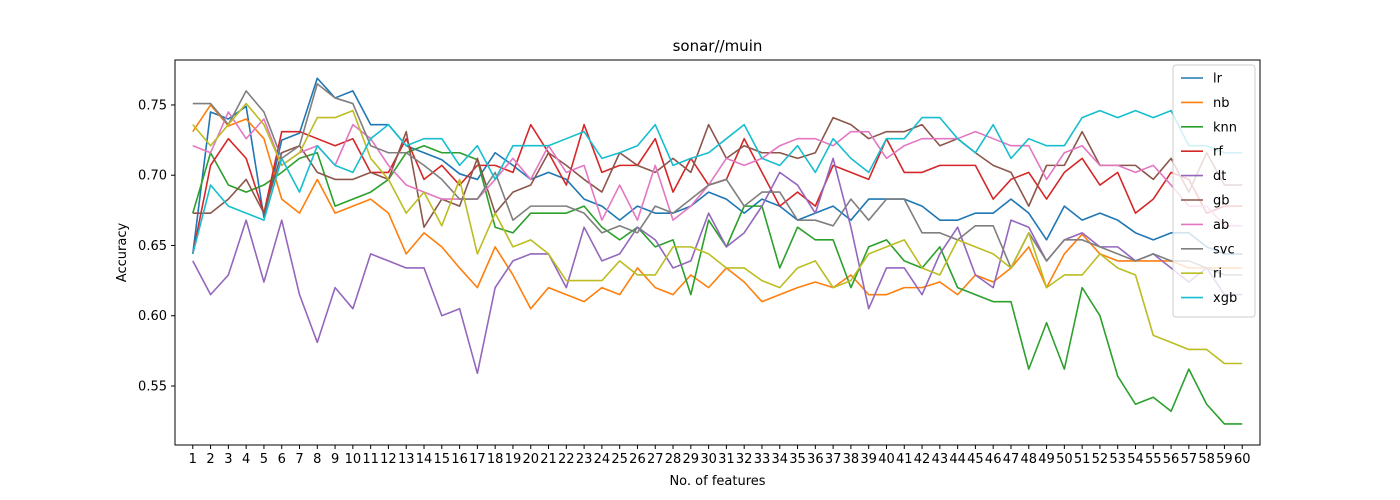 The image size is (1400, 500). What do you see at coordinates (940, 459) in the screenshot?
I see `x-tick-label: 43` at bounding box center [940, 459].